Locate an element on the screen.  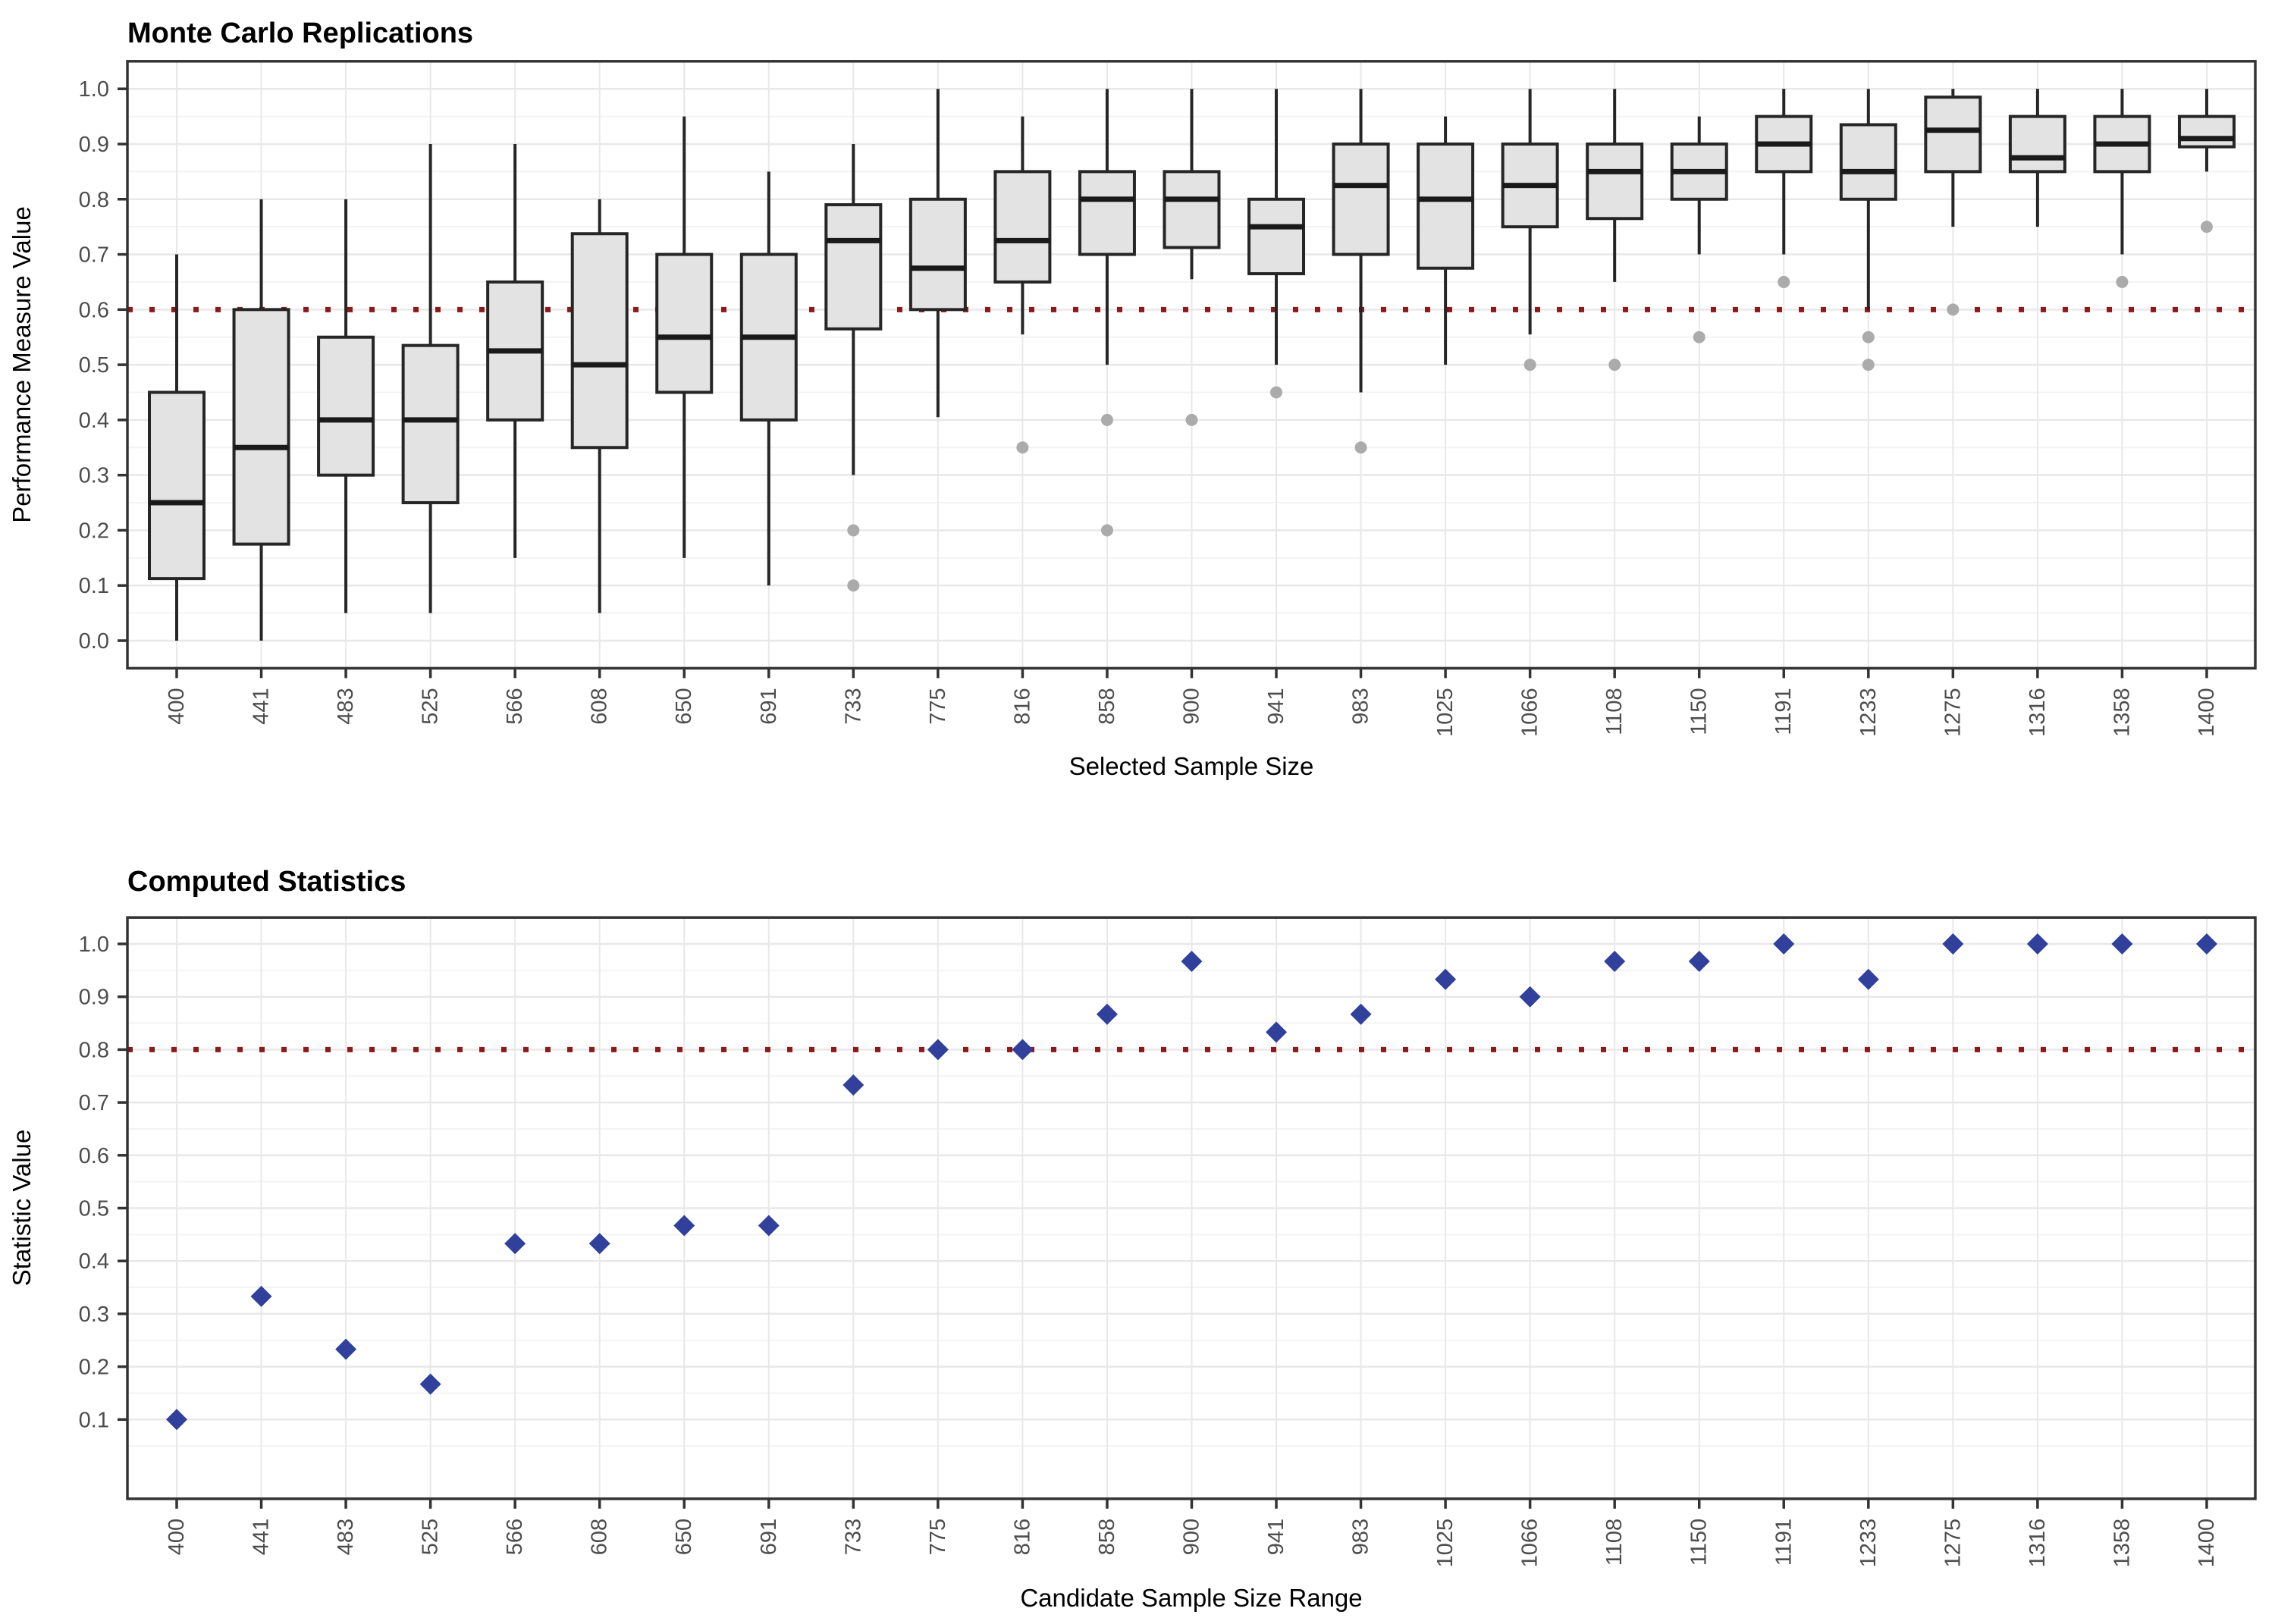
x-tick-label: 525 is located at coordinates (431, 706).